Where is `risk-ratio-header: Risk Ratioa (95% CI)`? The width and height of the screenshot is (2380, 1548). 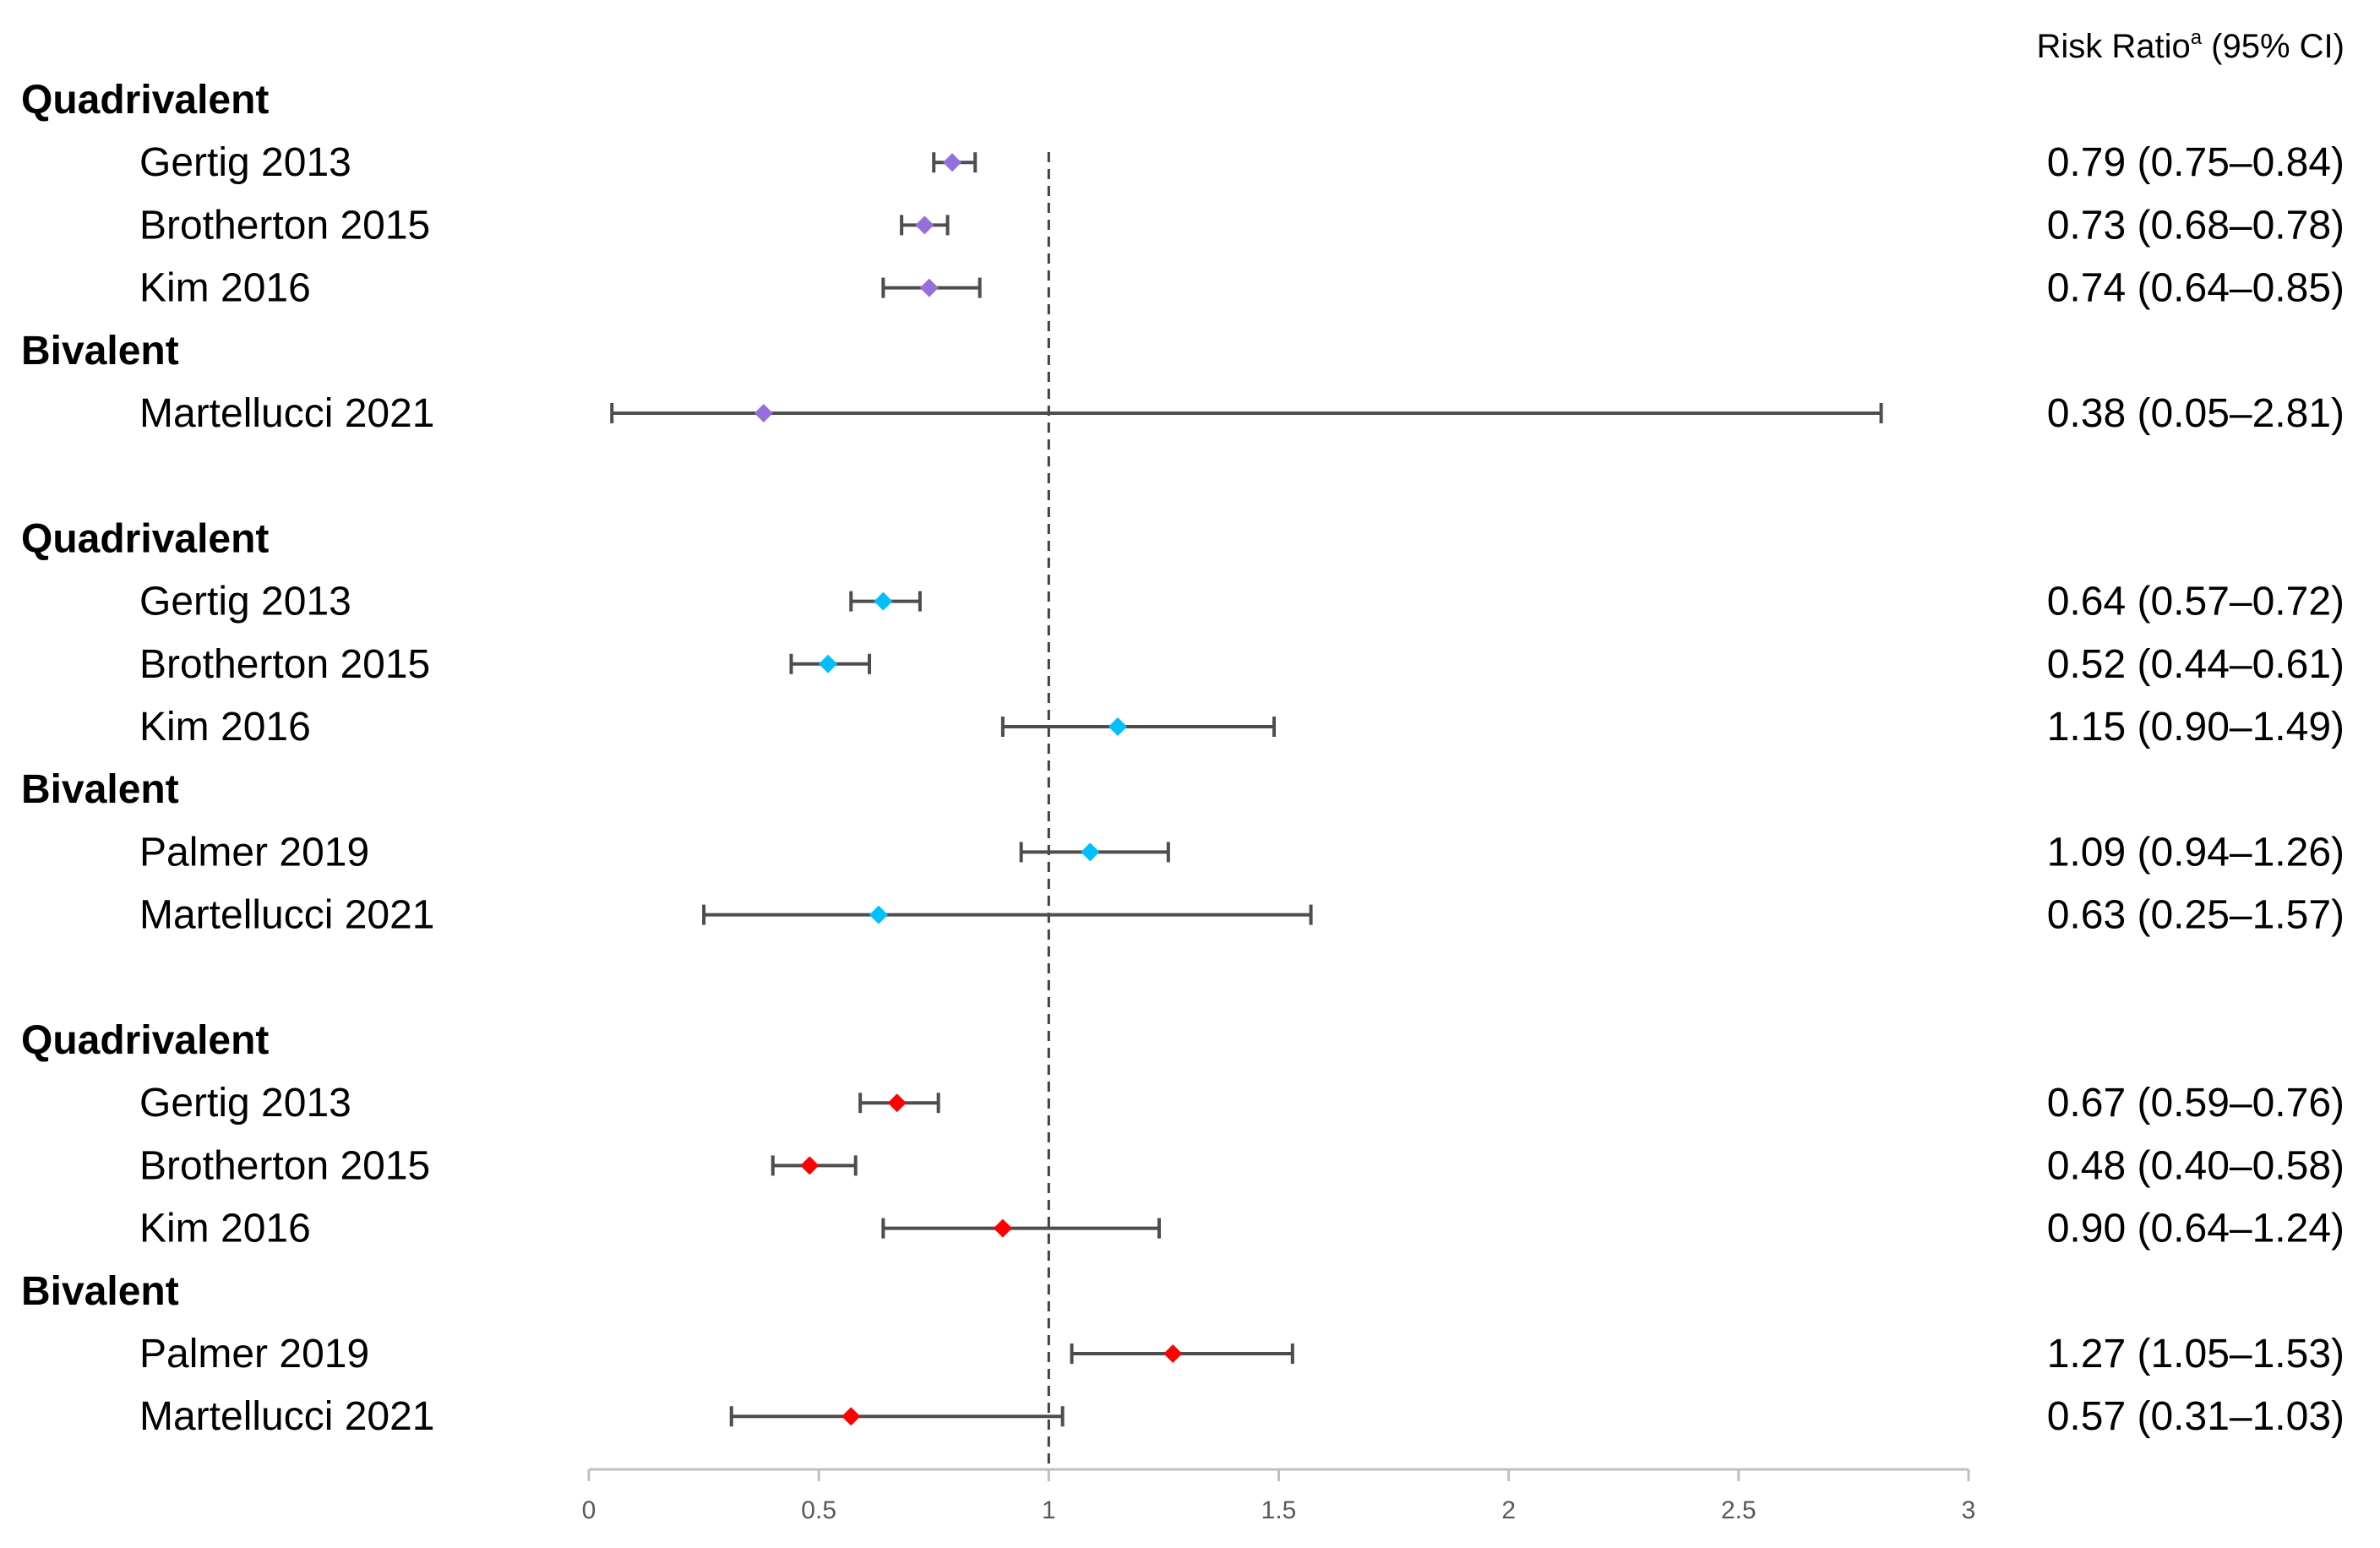
risk-ratio-header: Risk Ratioa (95% CI) is located at coordinates (2190, 45).